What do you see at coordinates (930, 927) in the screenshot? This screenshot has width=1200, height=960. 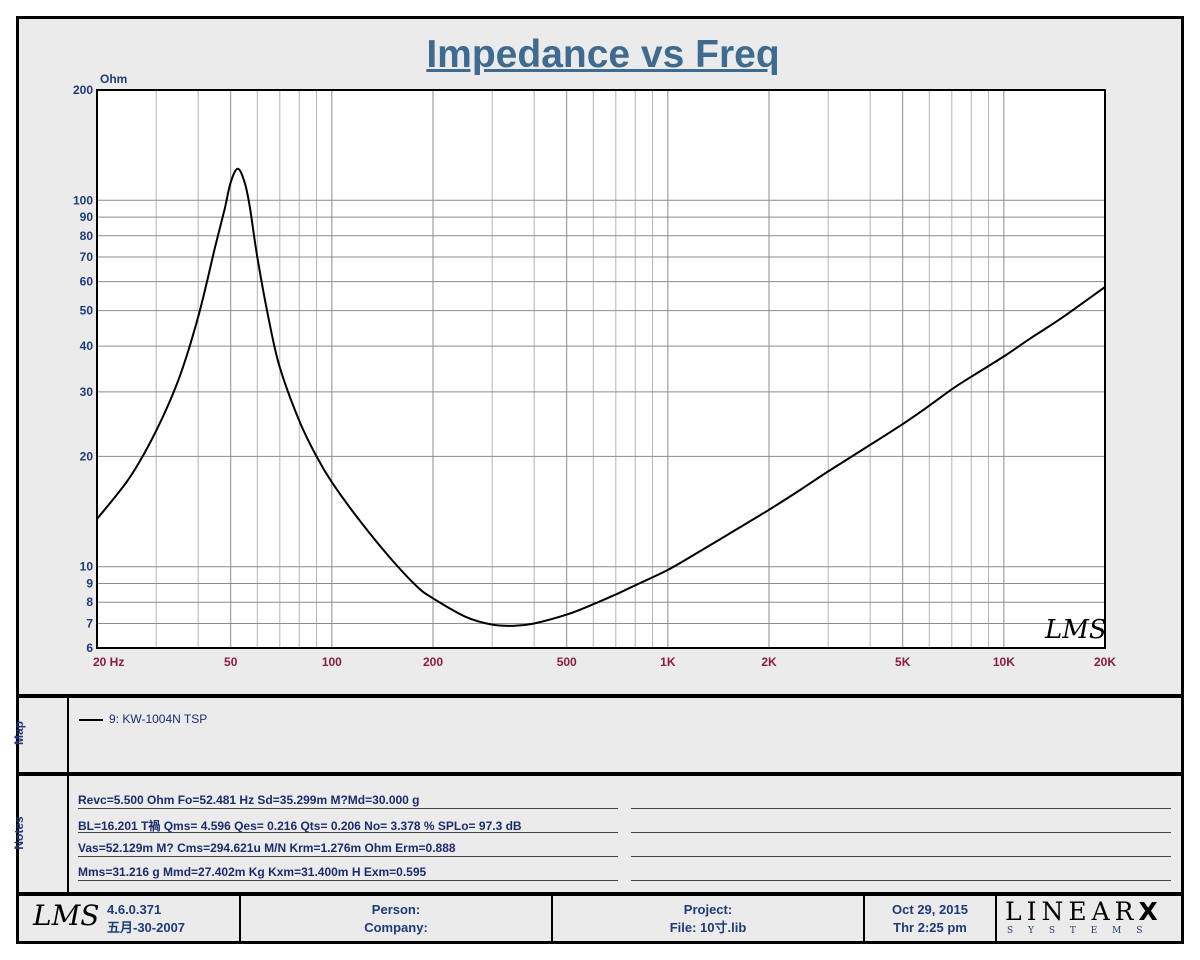 I see `report-time: Thr 2:25 pm` at bounding box center [930, 927].